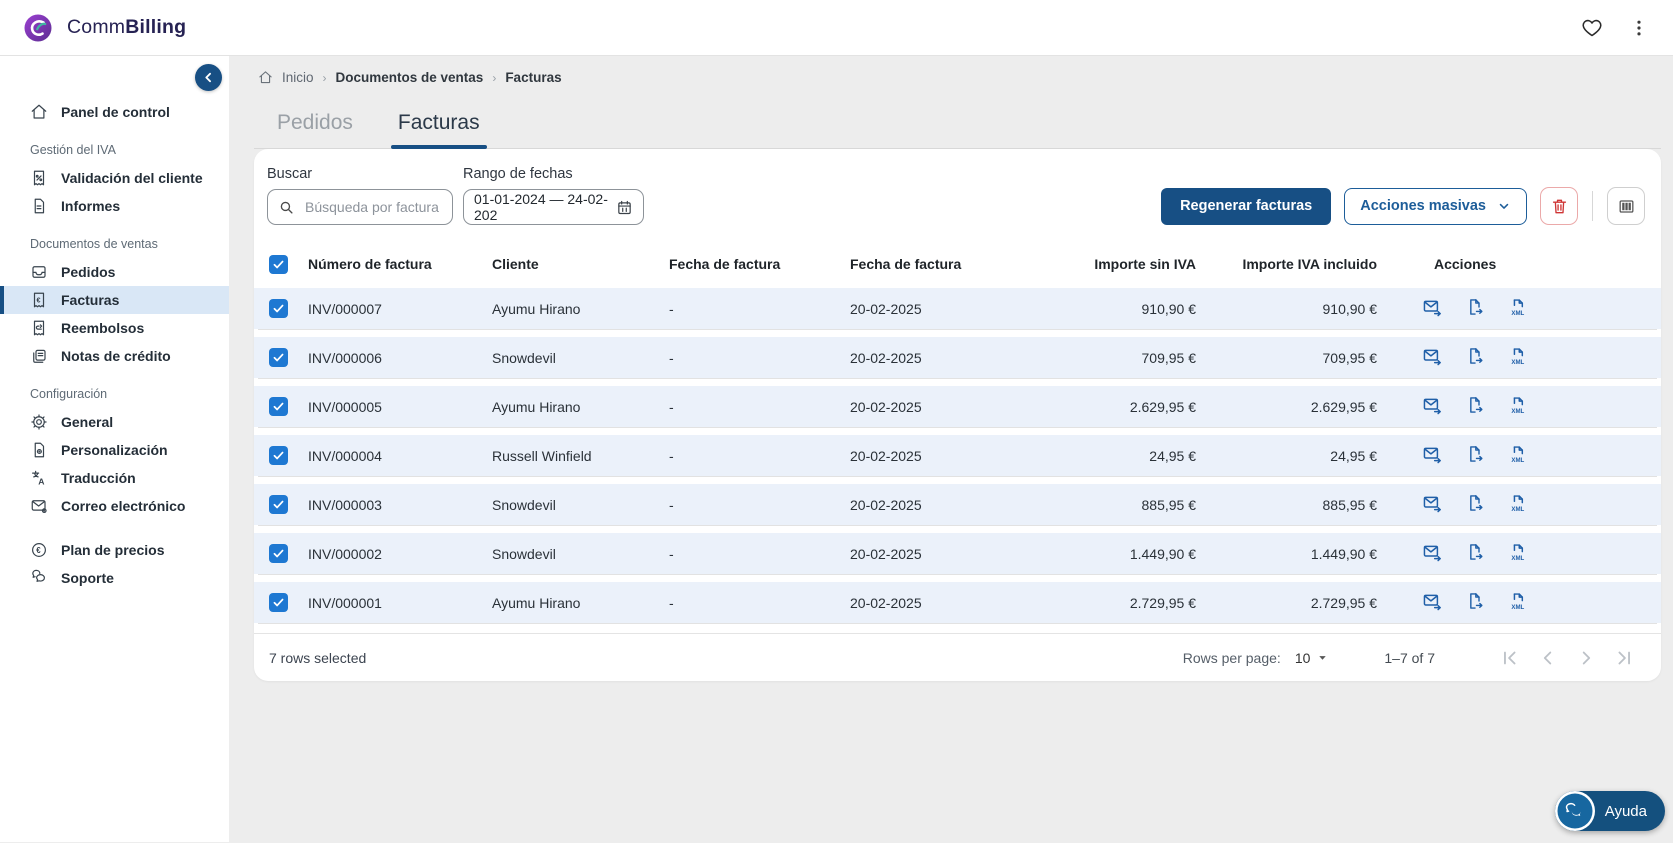 The height and width of the screenshot is (843, 1673). I want to click on client-name: Ayumu Hirano, so click(536, 406).